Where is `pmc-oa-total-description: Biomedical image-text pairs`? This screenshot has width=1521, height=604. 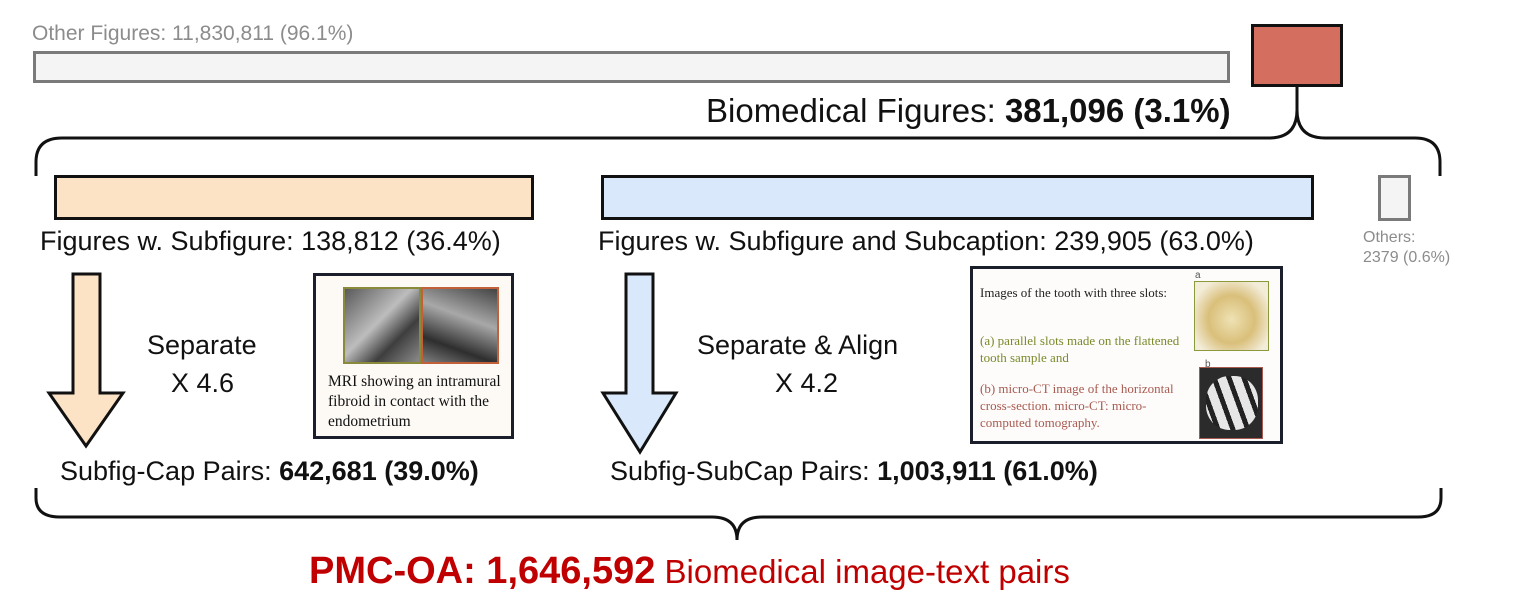
pmc-oa-total-description: Biomedical image-text pairs is located at coordinates (862, 571).